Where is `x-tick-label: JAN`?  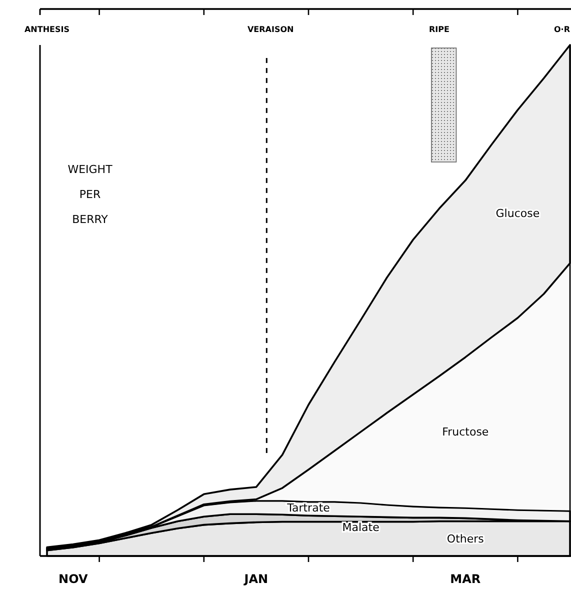 x-tick-label: JAN is located at coordinates (255, 579).